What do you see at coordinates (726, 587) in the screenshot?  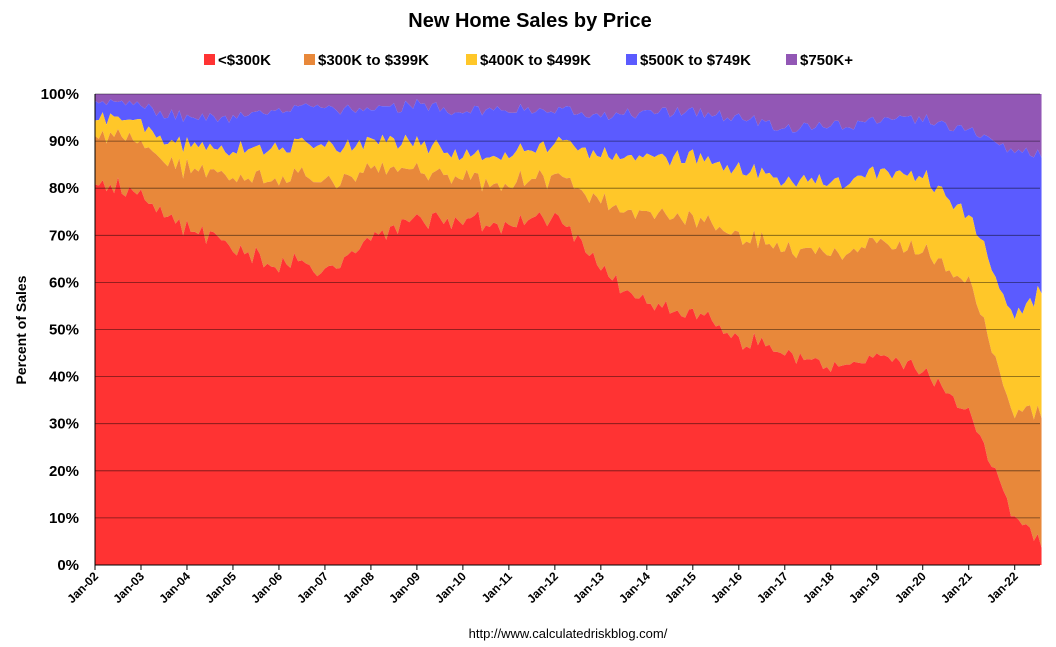 I see `x-tick-label: Jan-16` at bounding box center [726, 587].